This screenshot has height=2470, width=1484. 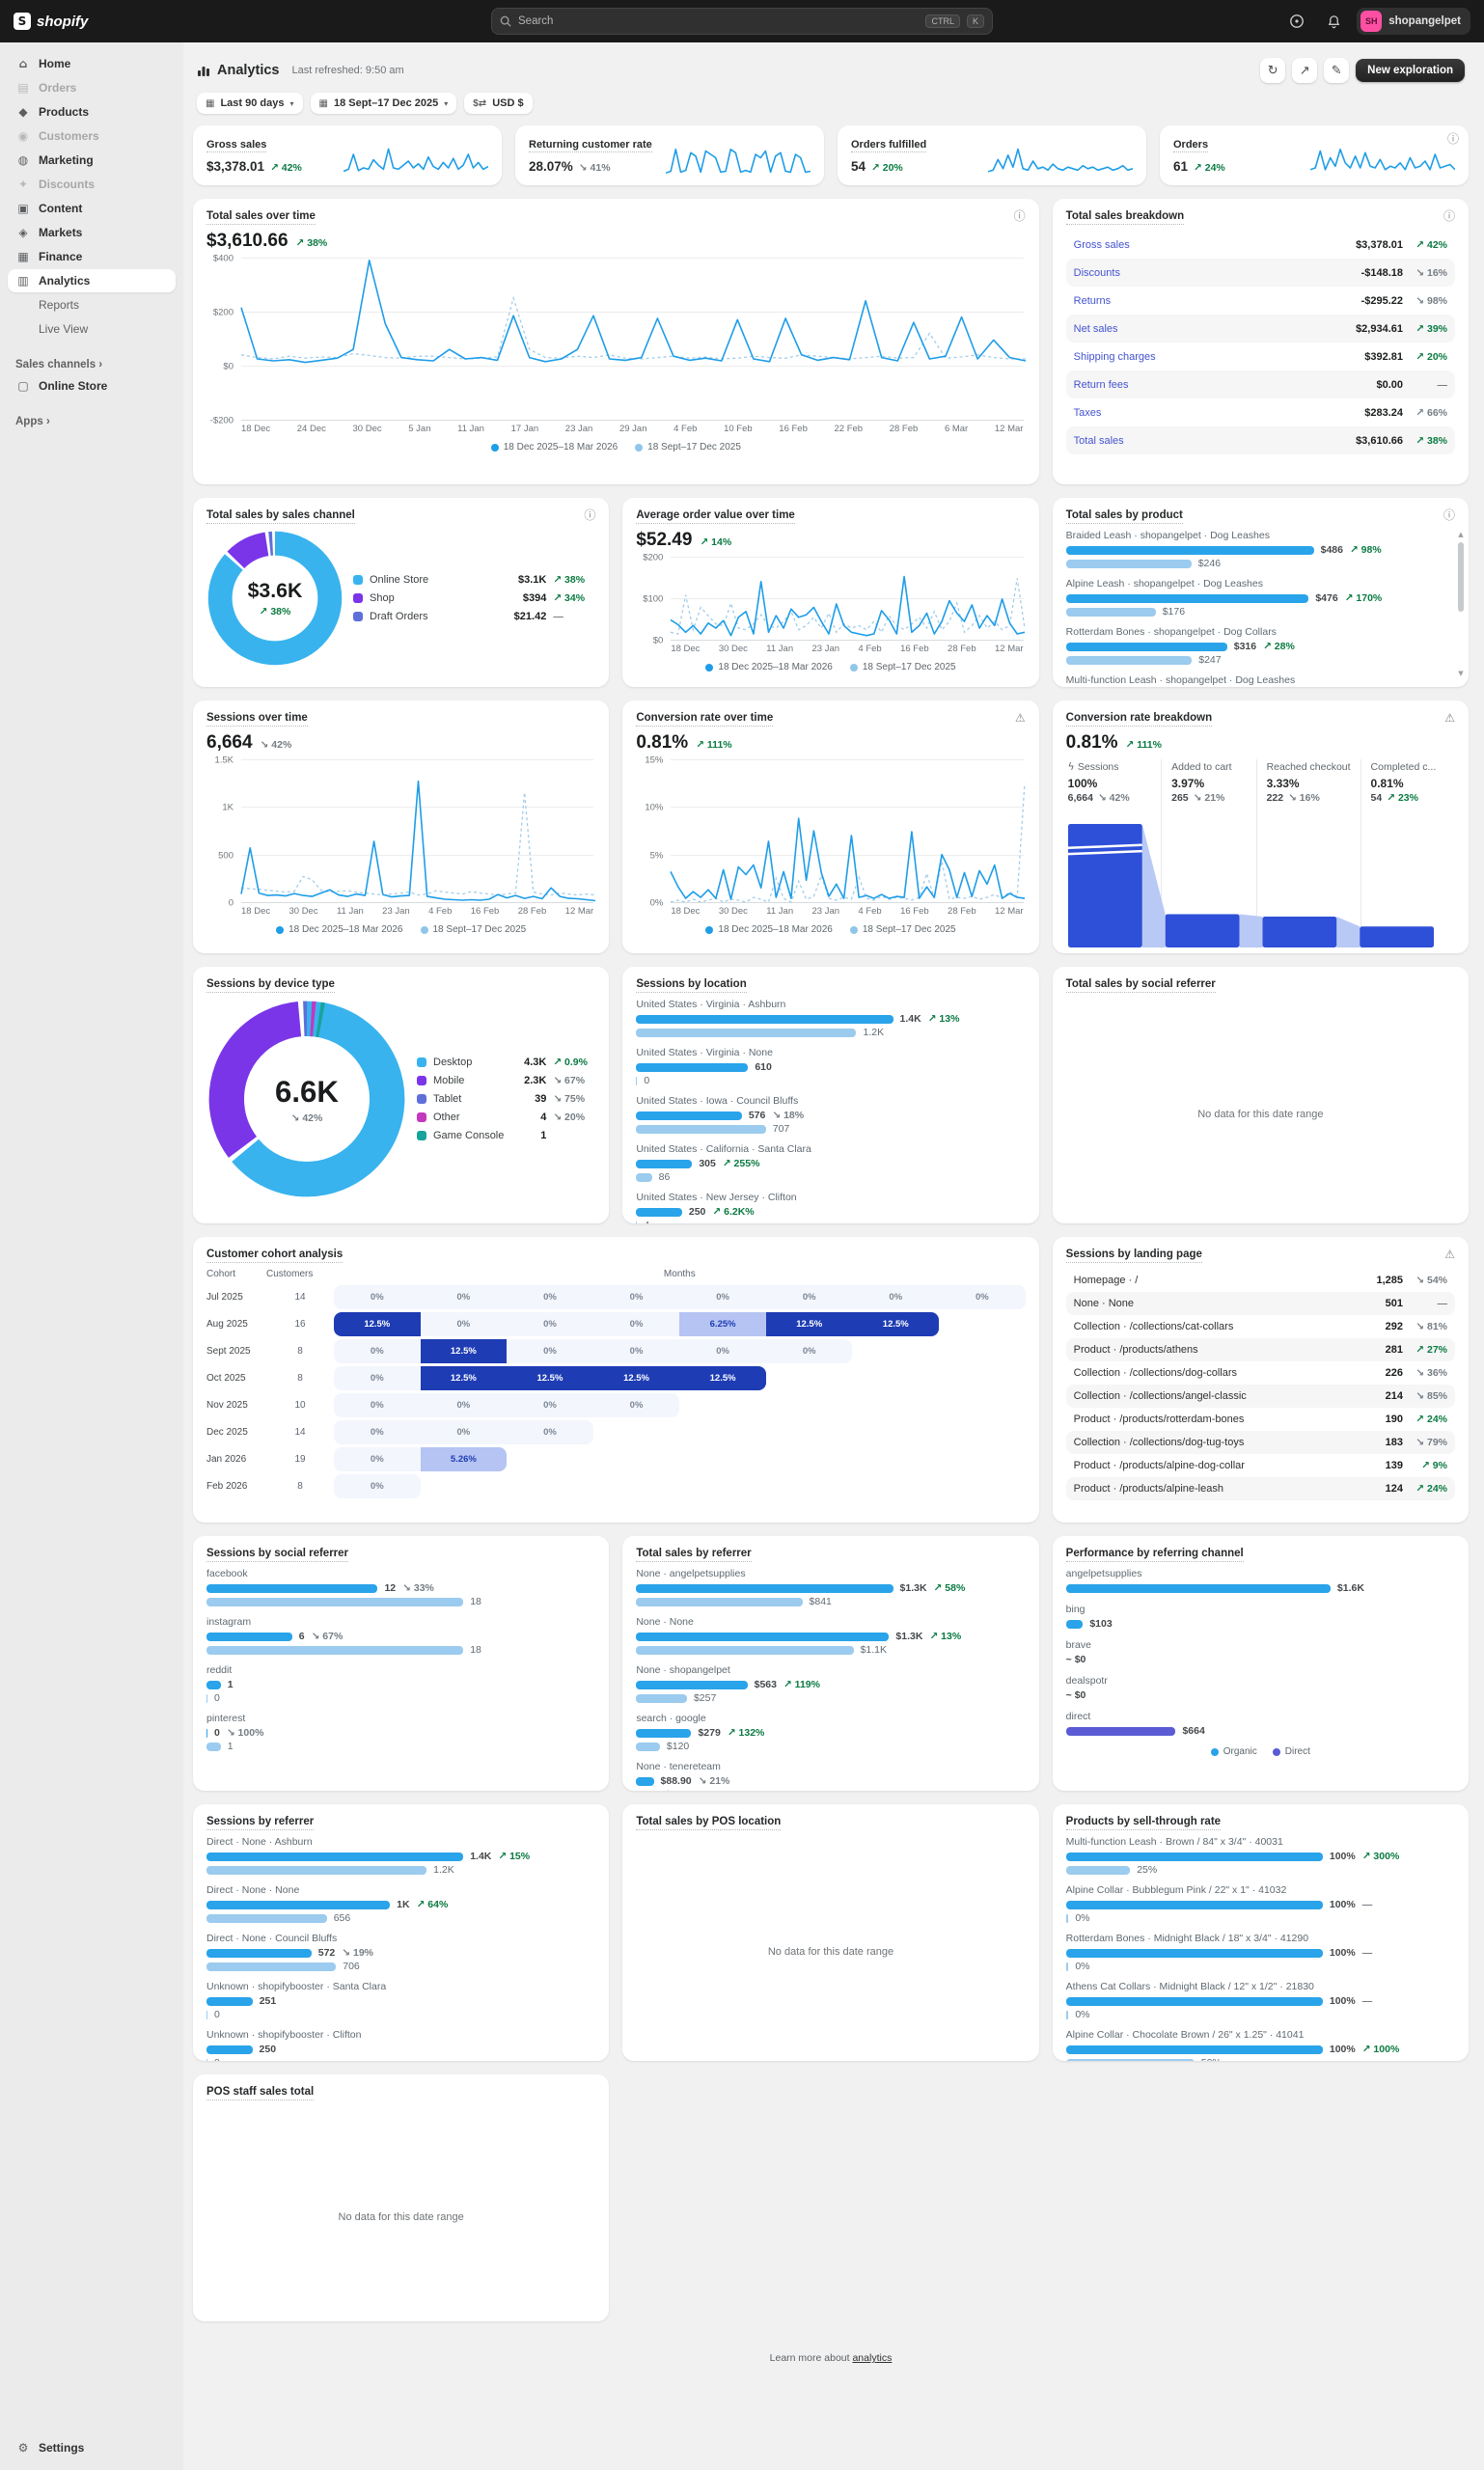 What do you see at coordinates (799, 1636) in the screenshot?
I see `bar-item: None · None $1.3K ↗ 13% $1.1K` at bounding box center [799, 1636].